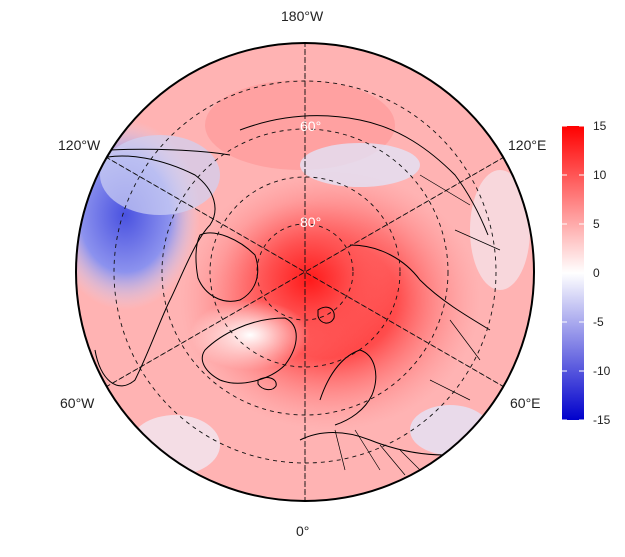  I want to click on meridian-label-60e: 60°E, so click(525, 403).